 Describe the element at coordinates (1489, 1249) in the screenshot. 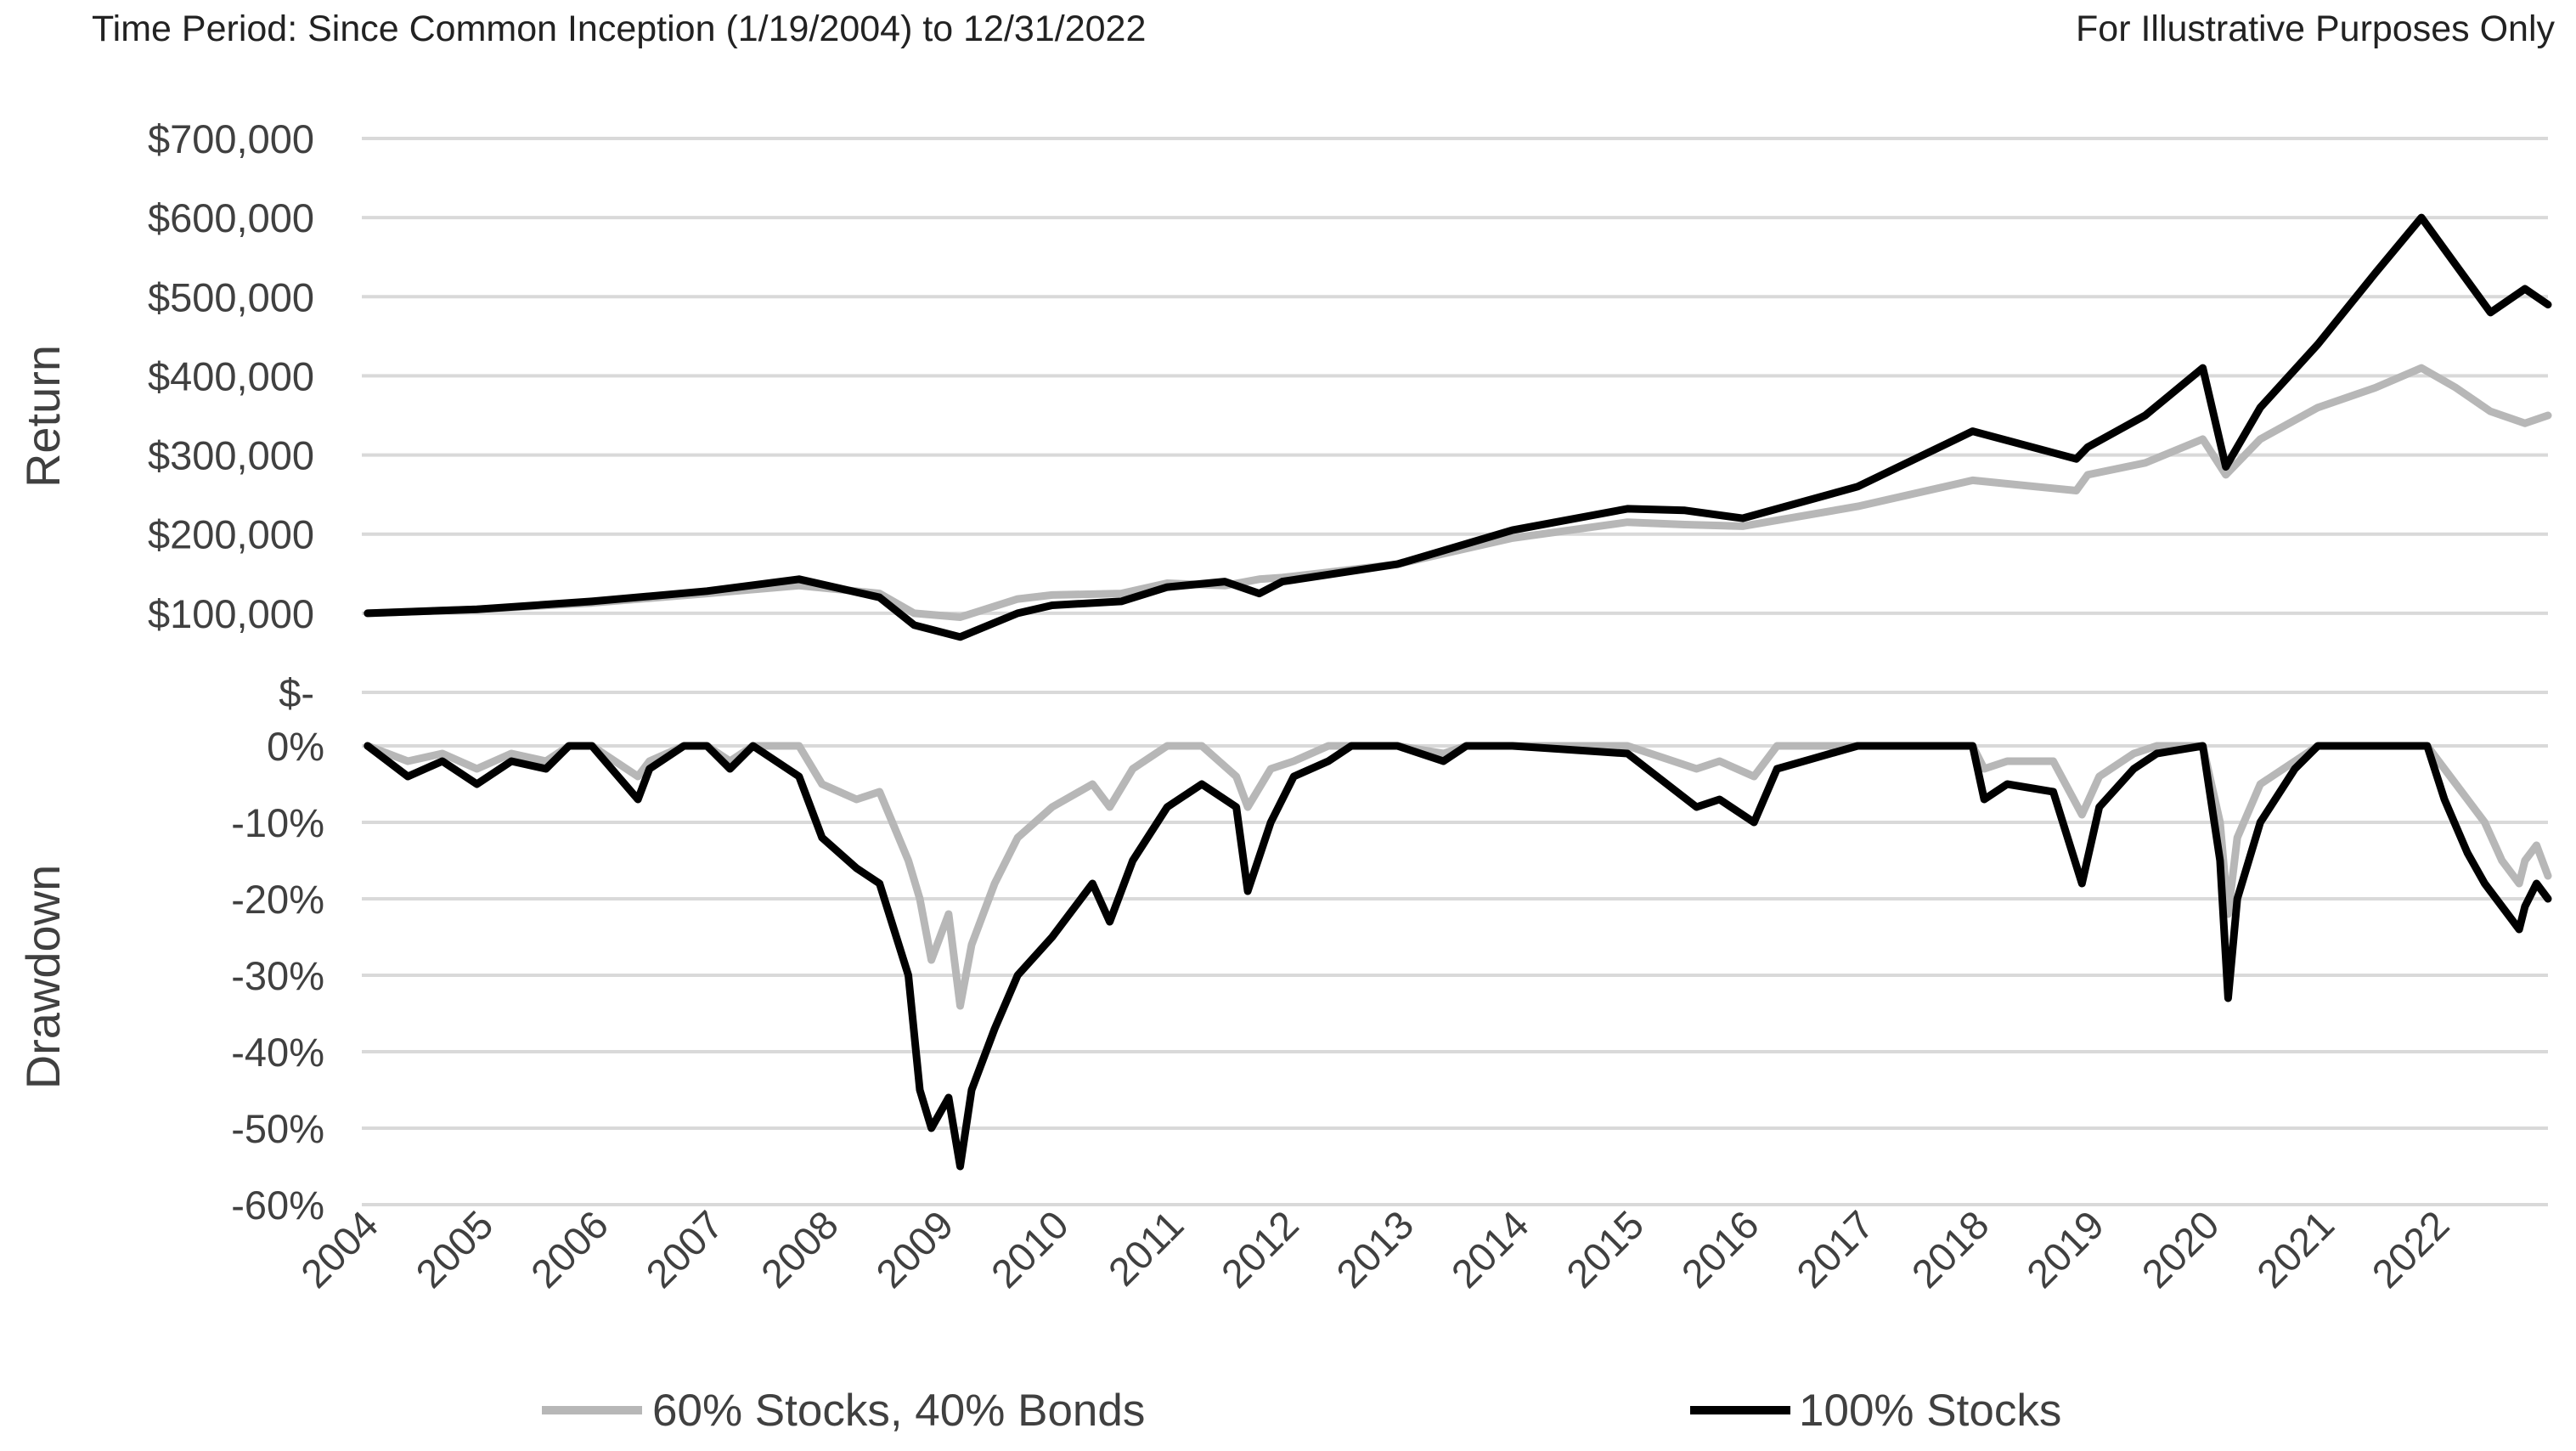

I see `x-tick-label: 2014` at that location.